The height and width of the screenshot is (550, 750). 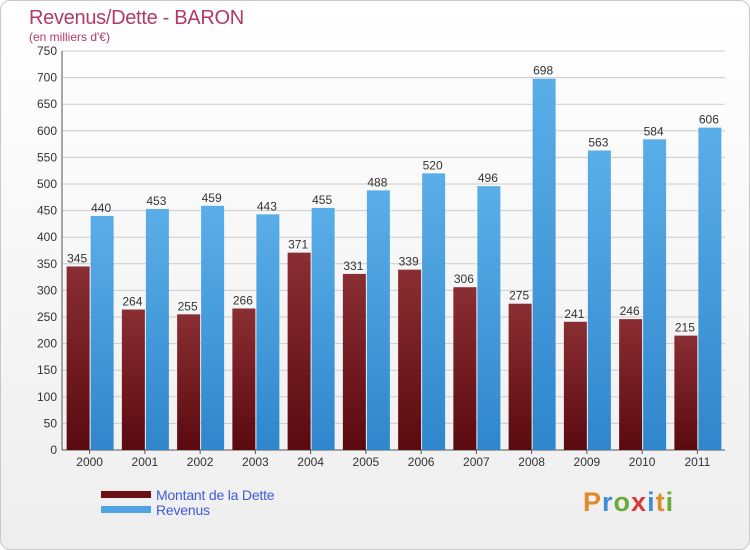 I want to click on data-label-revenue: 488, so click(x=377, y=182).